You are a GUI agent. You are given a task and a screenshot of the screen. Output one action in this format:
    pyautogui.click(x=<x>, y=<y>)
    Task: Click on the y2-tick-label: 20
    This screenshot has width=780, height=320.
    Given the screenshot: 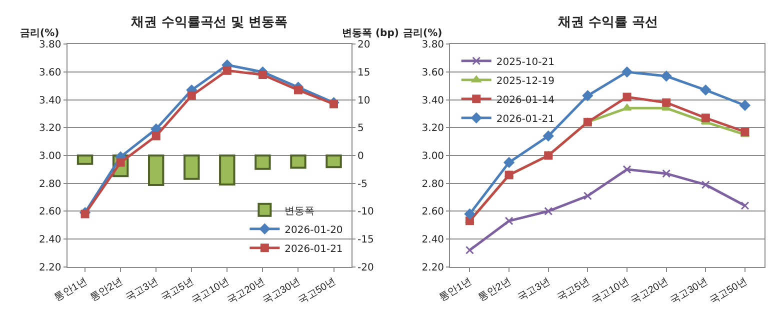 What is the action you would take?
    pyautogui.click(x=364, y=45)
    